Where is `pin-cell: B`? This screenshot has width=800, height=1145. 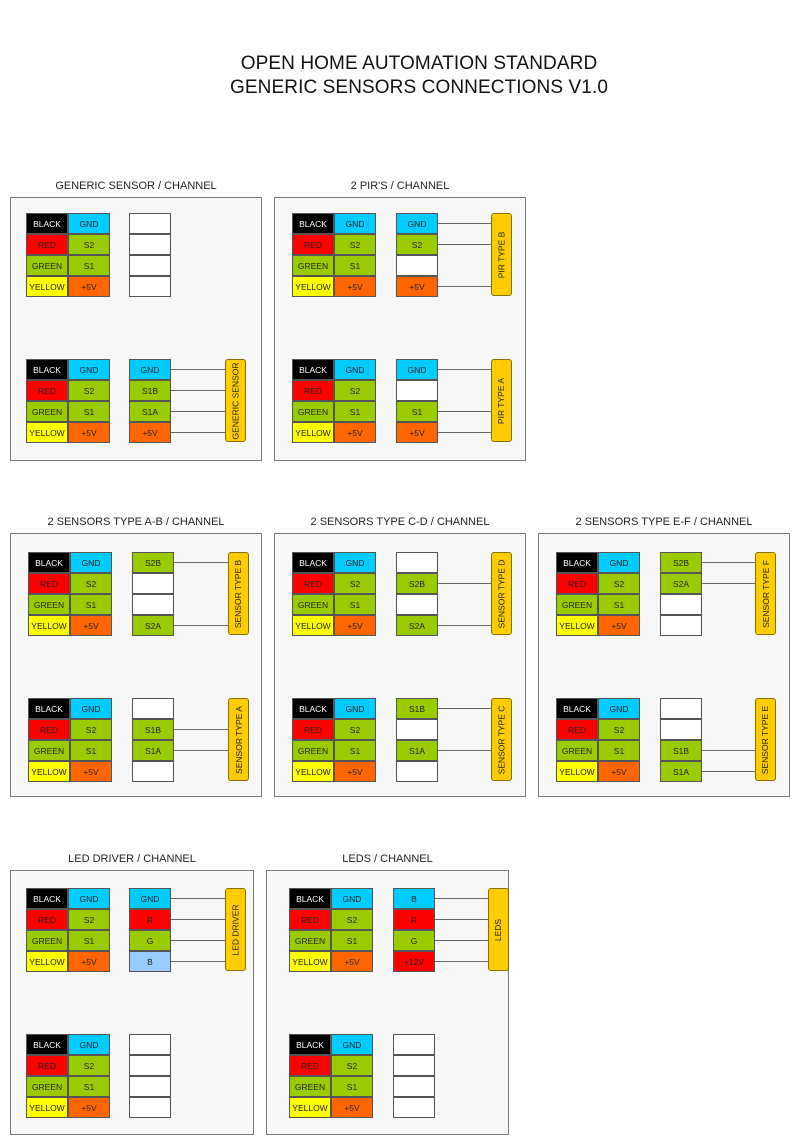 pin-cell: B is located at coordinates (414, 898).